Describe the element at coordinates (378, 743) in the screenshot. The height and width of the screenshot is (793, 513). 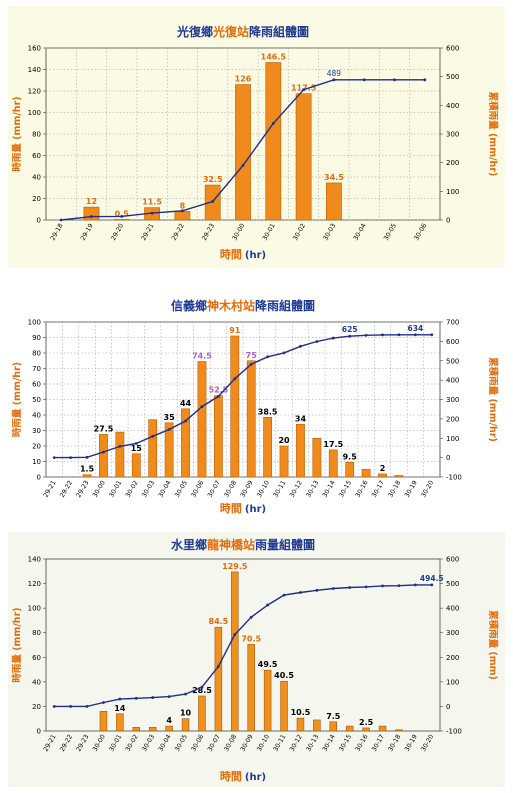
I see `x-tick-label: 30-17` at that location.